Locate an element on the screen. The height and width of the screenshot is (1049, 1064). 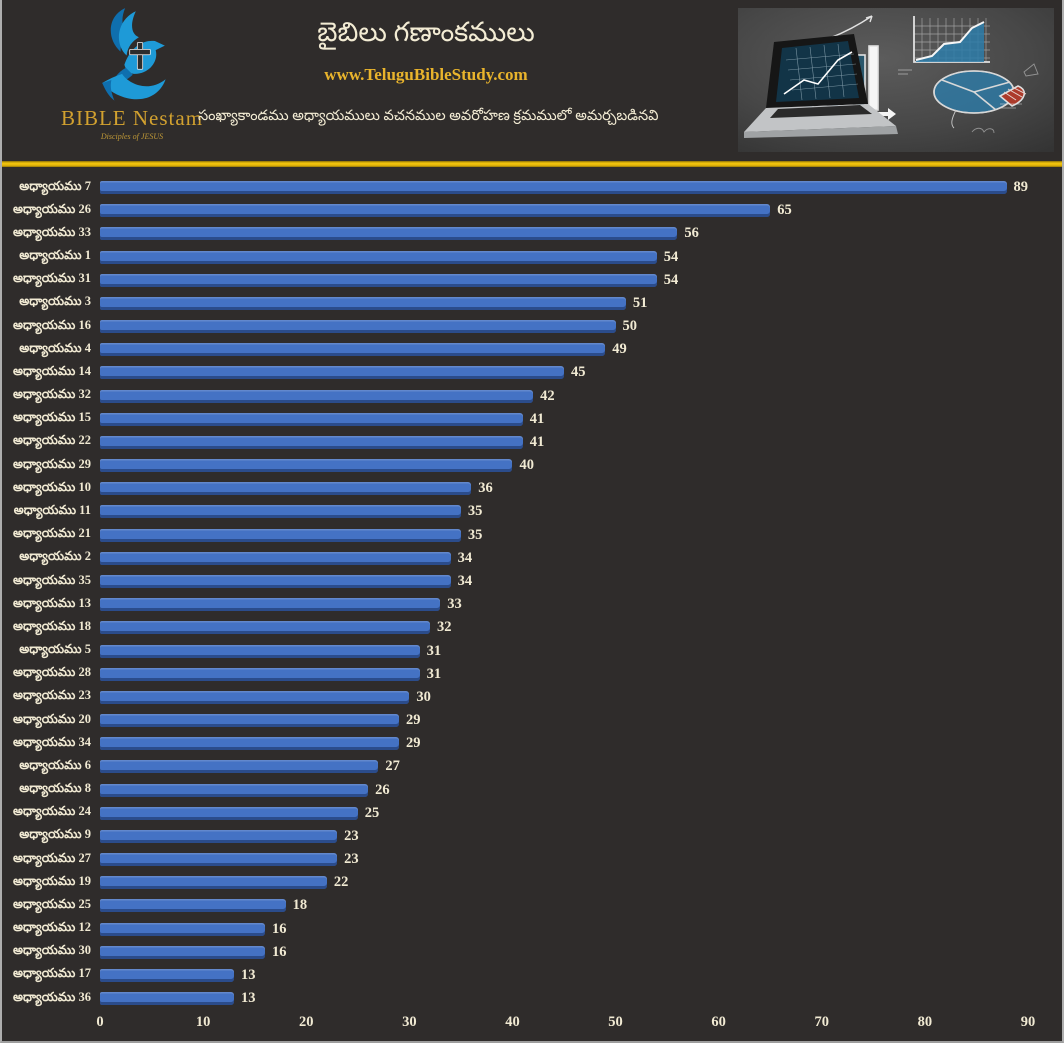
bar-row: అధ్యాయము 30 16 is located at coordinates (520, 952).